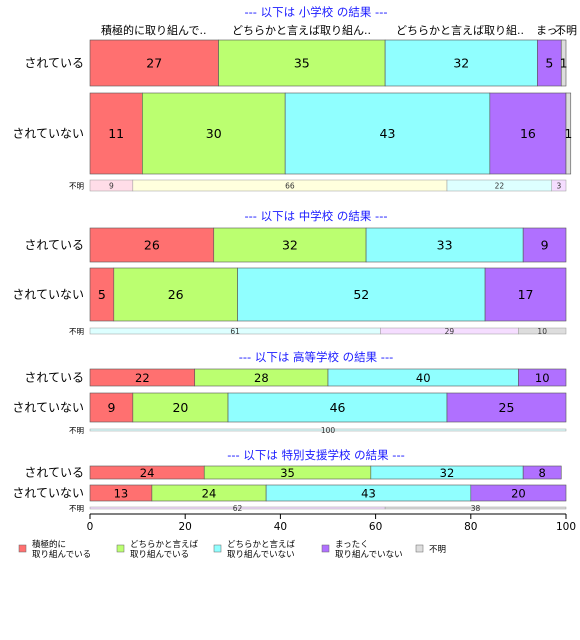  What do you see at coordinates (558, 186) in the screenshot?
I see `unknown-data-label: 3` at bounding box center [558, 186].